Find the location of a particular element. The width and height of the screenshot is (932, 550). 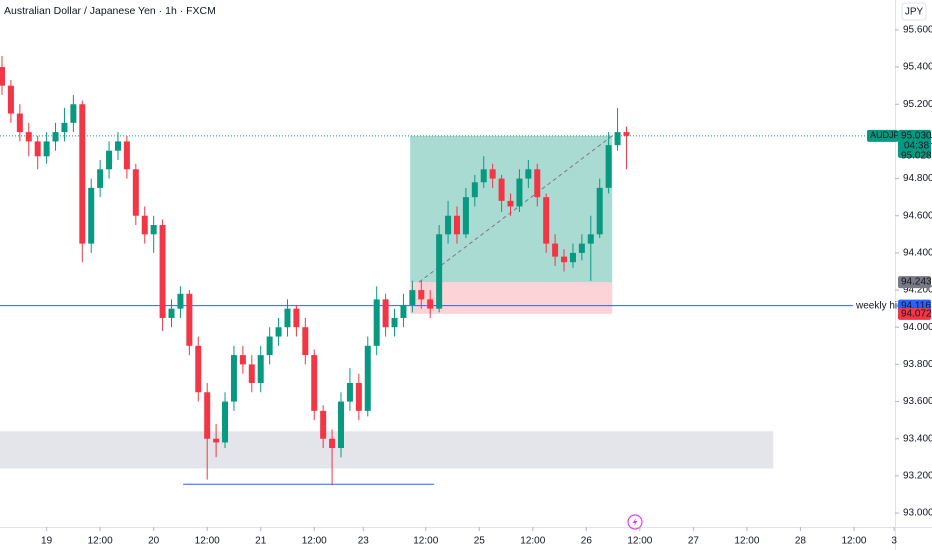

loss-zone is located at coordinates (511, 298).